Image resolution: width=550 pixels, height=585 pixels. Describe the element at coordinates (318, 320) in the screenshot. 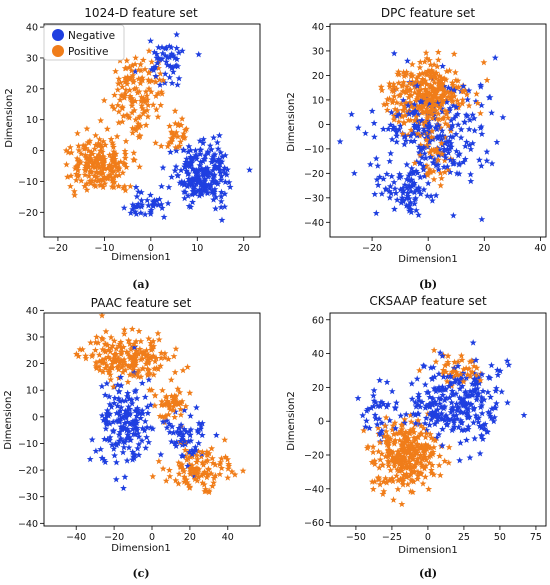

I see `y-tick-label-d: 60` at that location.